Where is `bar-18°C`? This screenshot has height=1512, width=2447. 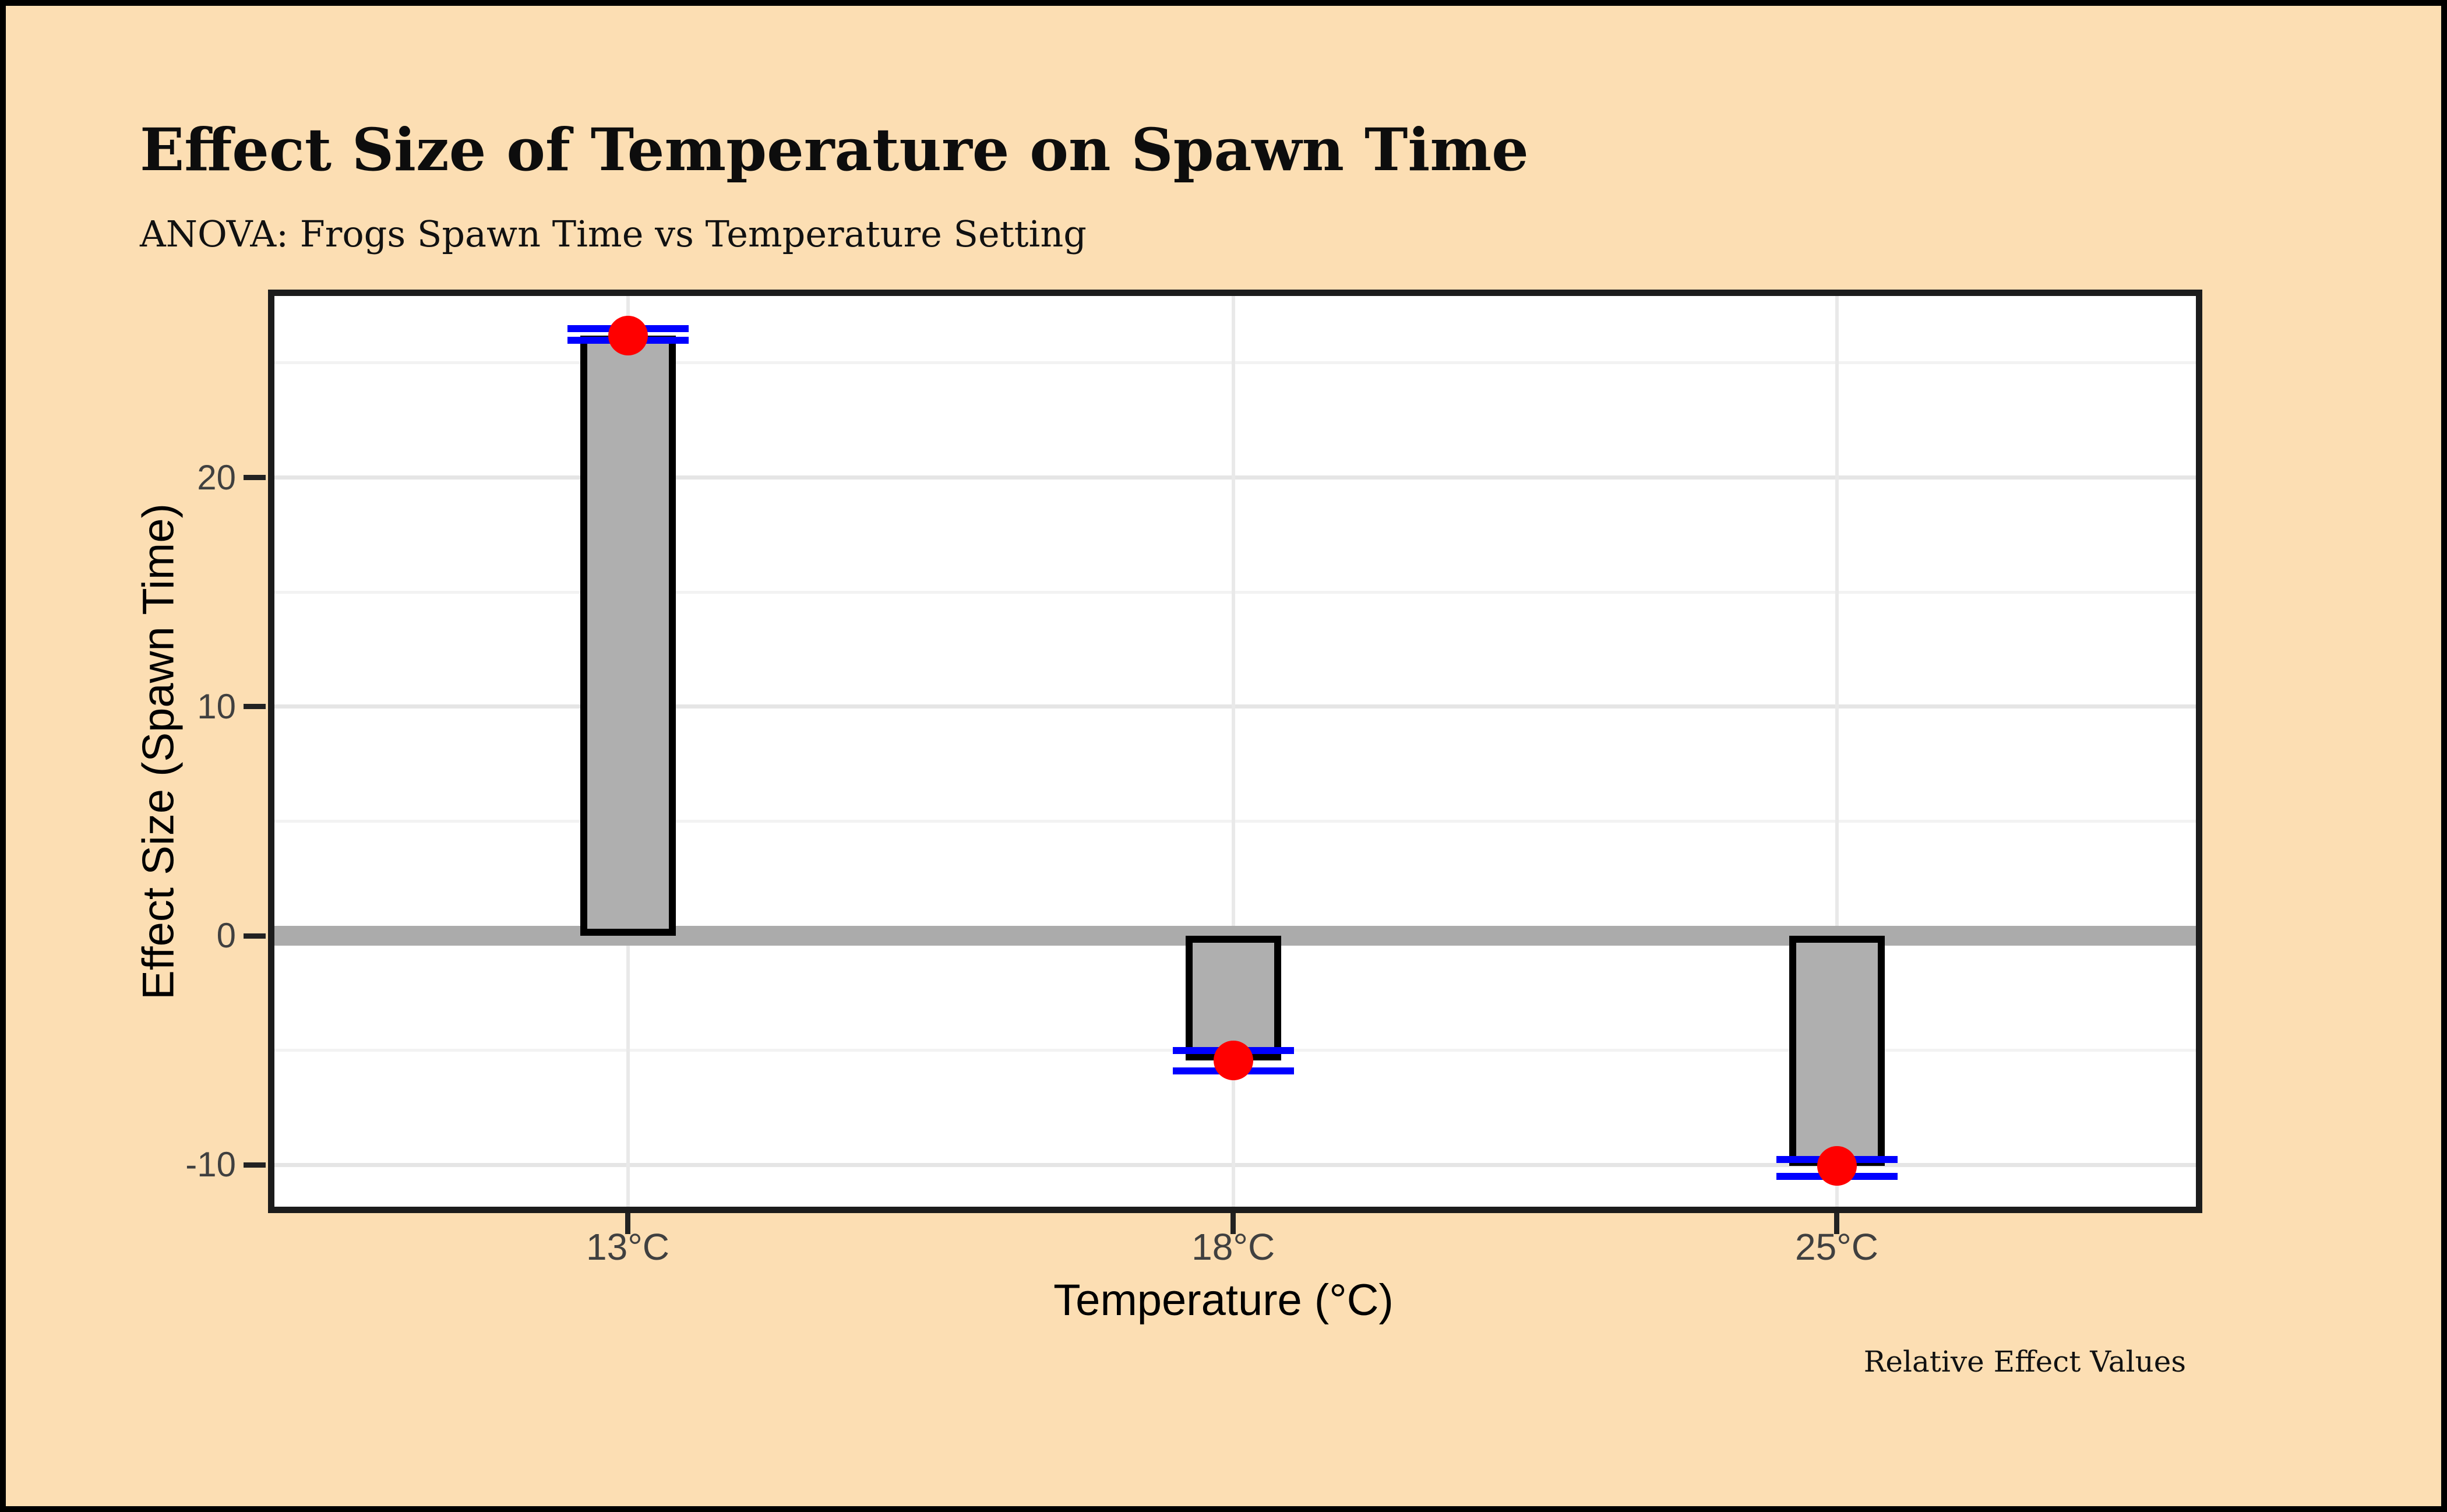 bar-18°C is located at coordinates (1233, 998).